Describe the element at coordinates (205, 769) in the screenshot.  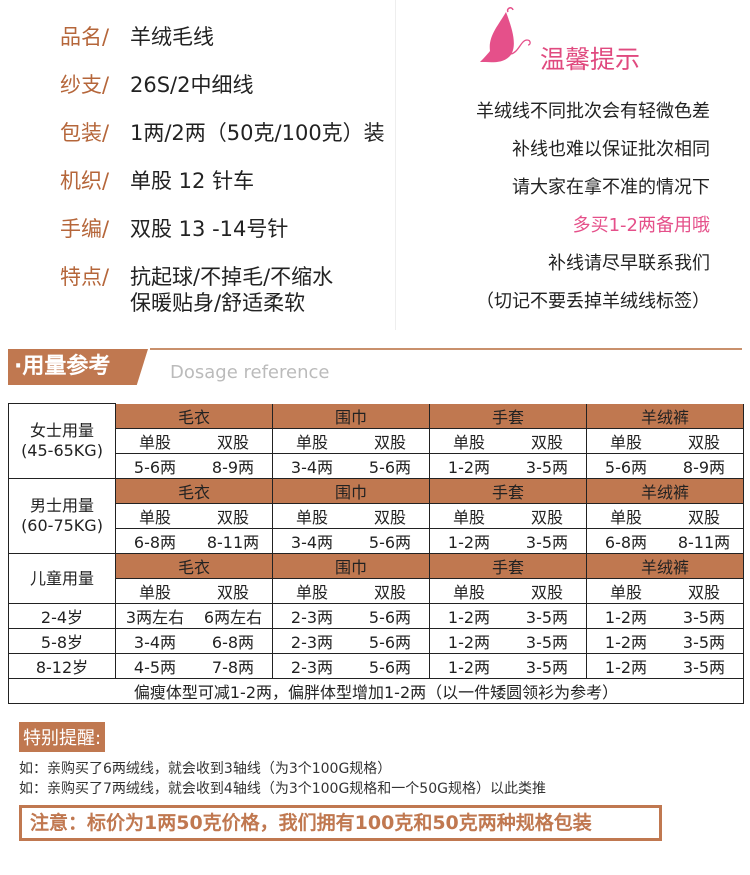
I see `reminder-line: 如：亲购买了6两绒线，就会收到3轴线（为3个100G规格）` at that location.